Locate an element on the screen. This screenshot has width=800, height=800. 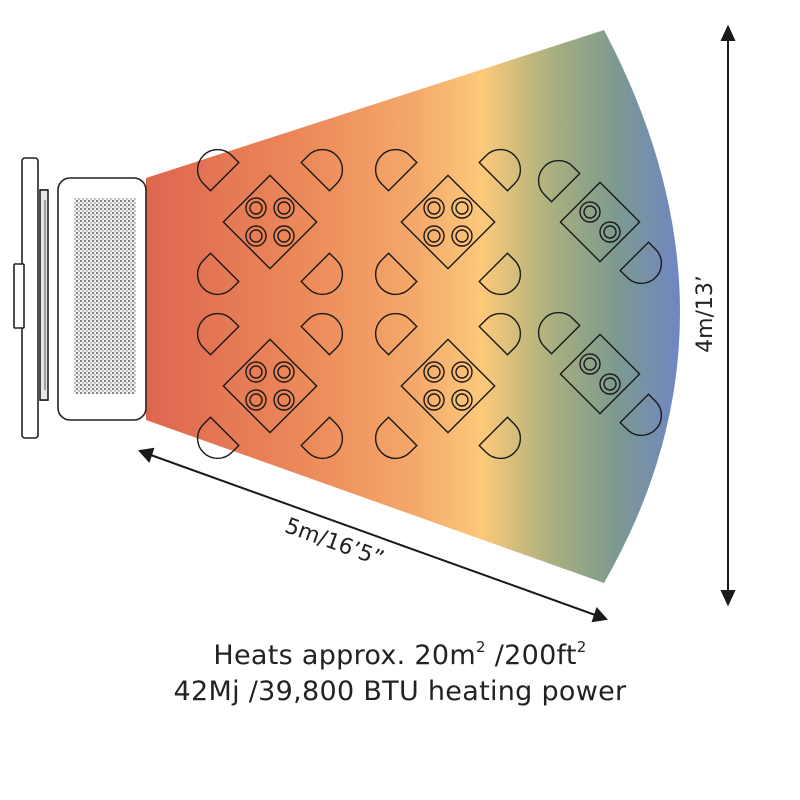
heating-power-caption: 42Mj /39,800 BTU heating power is located at coordinates (400, 691).